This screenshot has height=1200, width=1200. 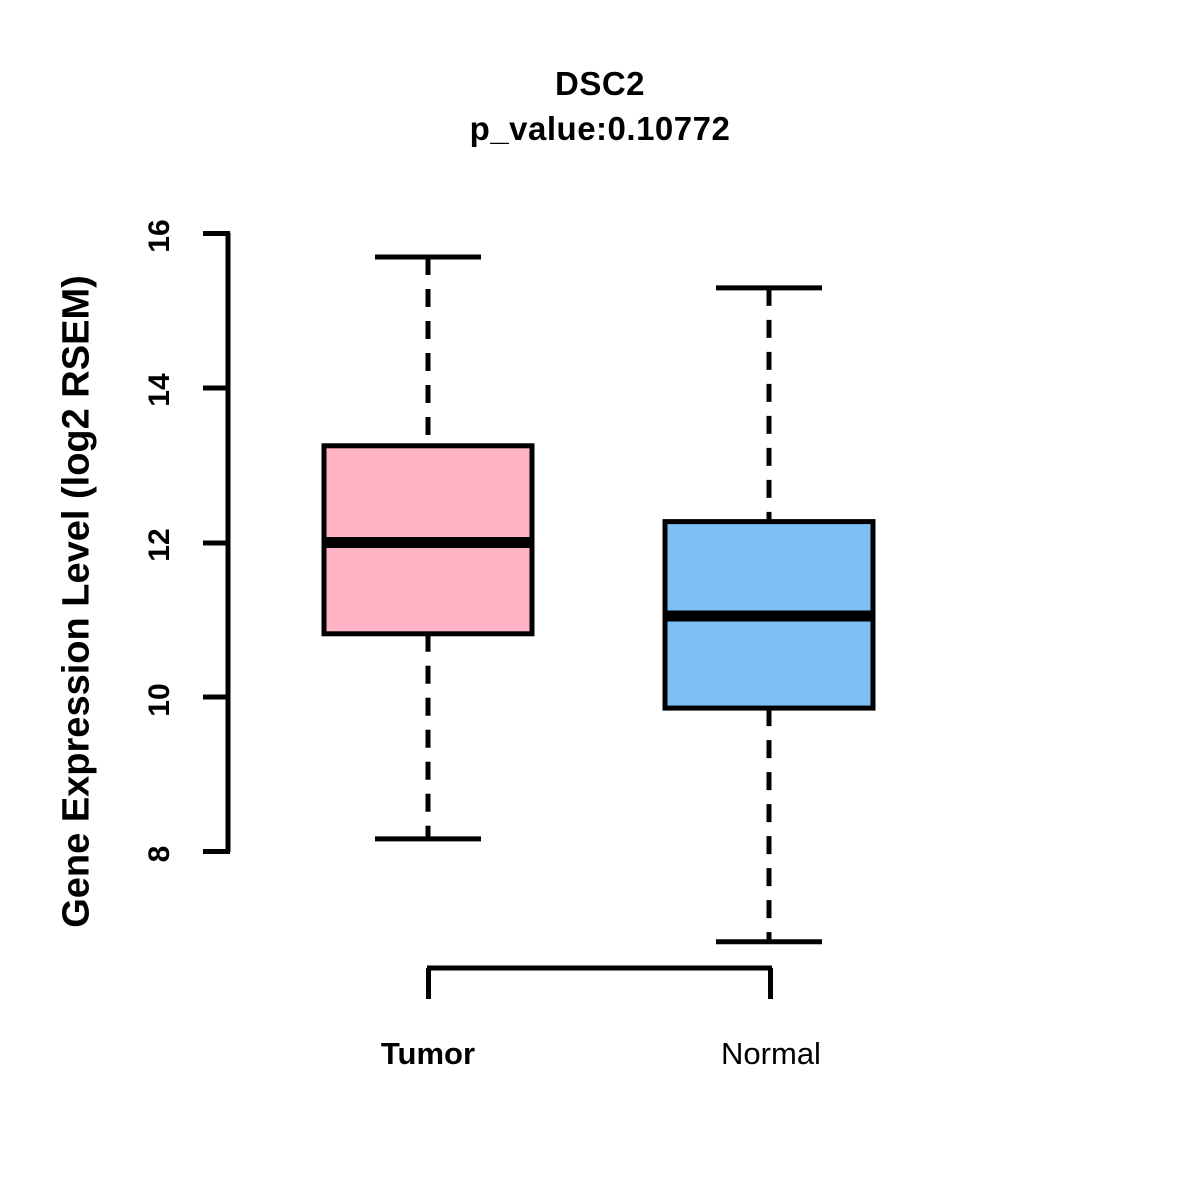 I want to click on y-tick-label-8: 8, so click(x=159, y=854).